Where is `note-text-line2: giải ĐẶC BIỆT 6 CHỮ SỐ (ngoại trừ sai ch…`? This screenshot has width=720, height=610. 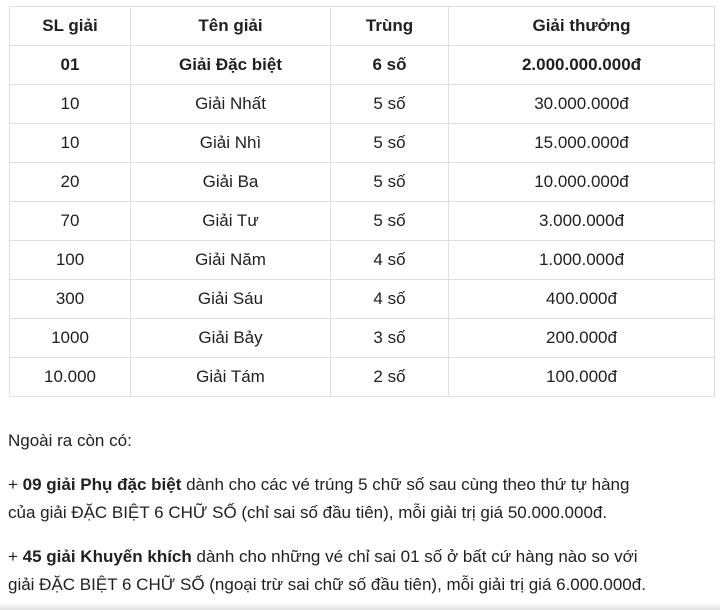
note-text-line2: giải ĐẶC BIỆT 6 CHỮ SỐ (ngoại trừ sai ch… is located at coordinates (327, 584).